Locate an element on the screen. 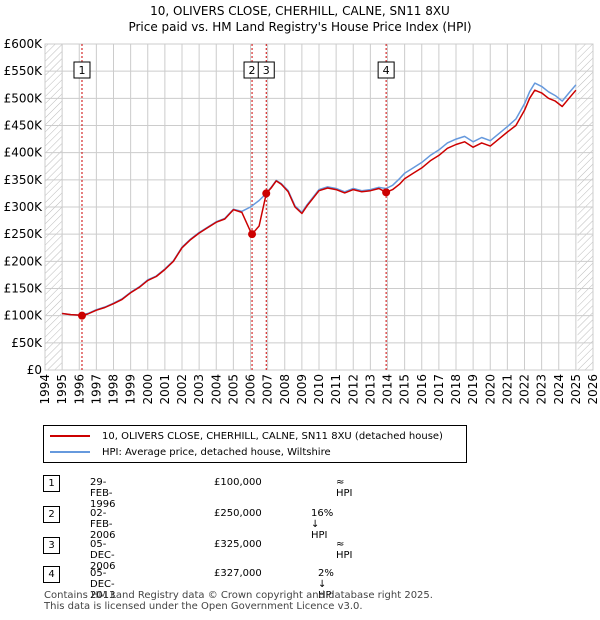 The width and height of the screenshot is (600, 620). row-hpi-2: 16% ↓ HPI is located at coordinates (322, 524).